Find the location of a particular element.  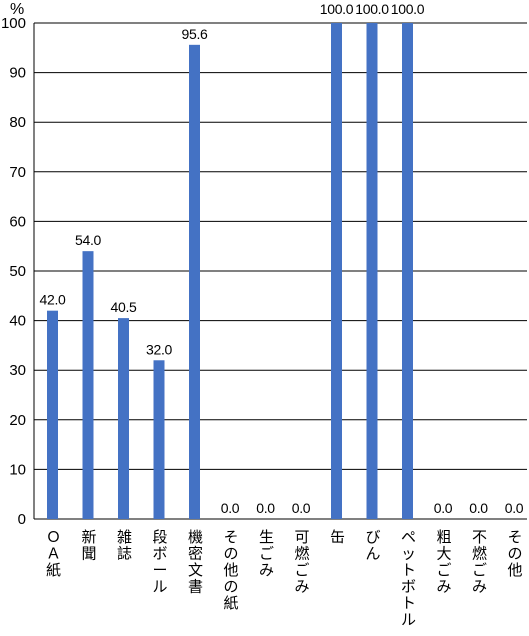

data-label: 32.0 is located at coordinates (159, 349).